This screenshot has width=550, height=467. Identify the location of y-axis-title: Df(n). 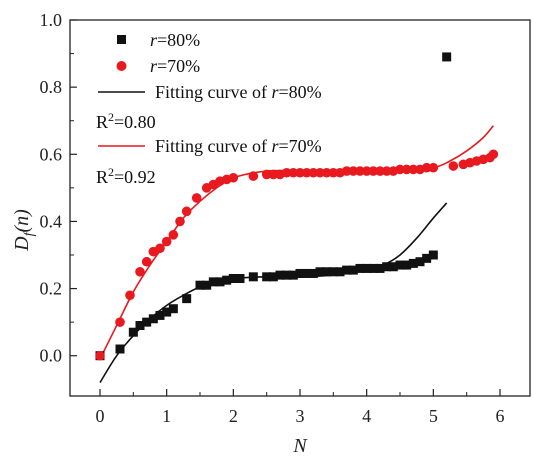
(24, 230).